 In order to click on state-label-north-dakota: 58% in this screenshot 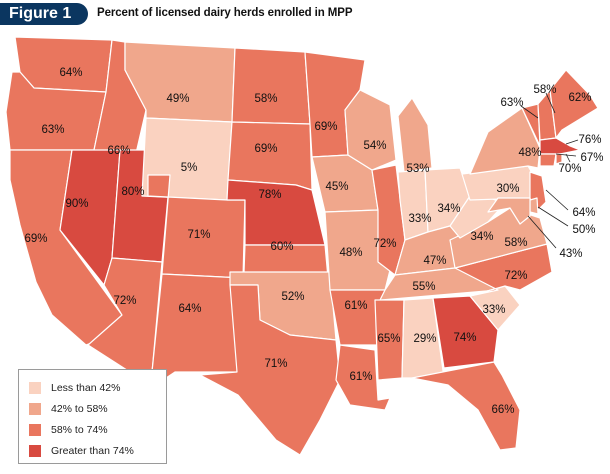, I will do `click(265, 99)`.